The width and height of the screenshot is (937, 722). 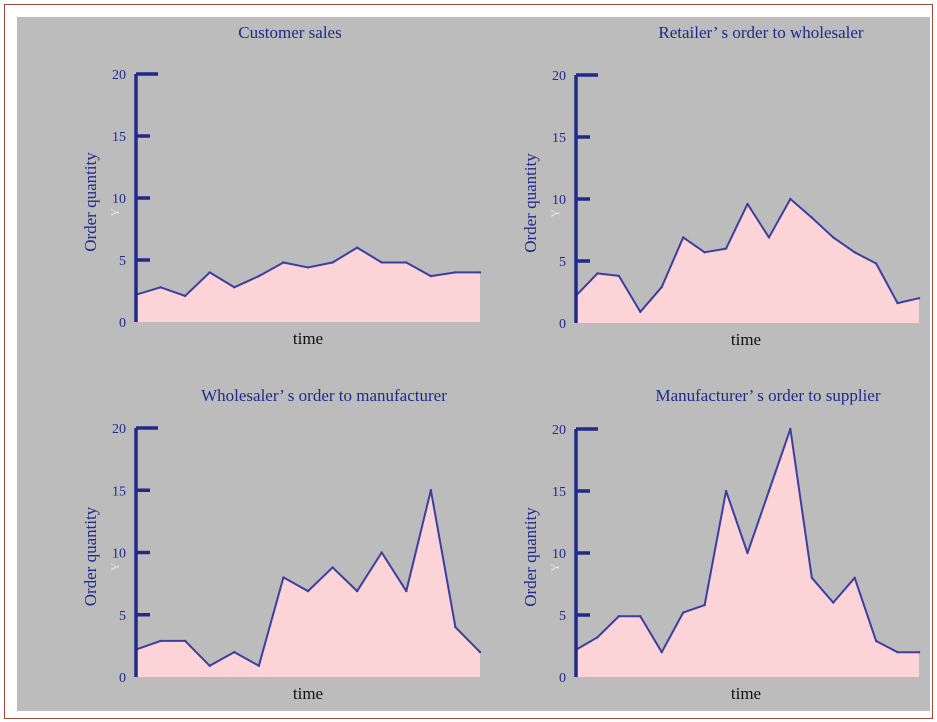 What do you see at coordinates (767, 395) in the screenshot?
I see `chart-title: Manufacturer’ s order to supplier` at bounding box center [767, 395].